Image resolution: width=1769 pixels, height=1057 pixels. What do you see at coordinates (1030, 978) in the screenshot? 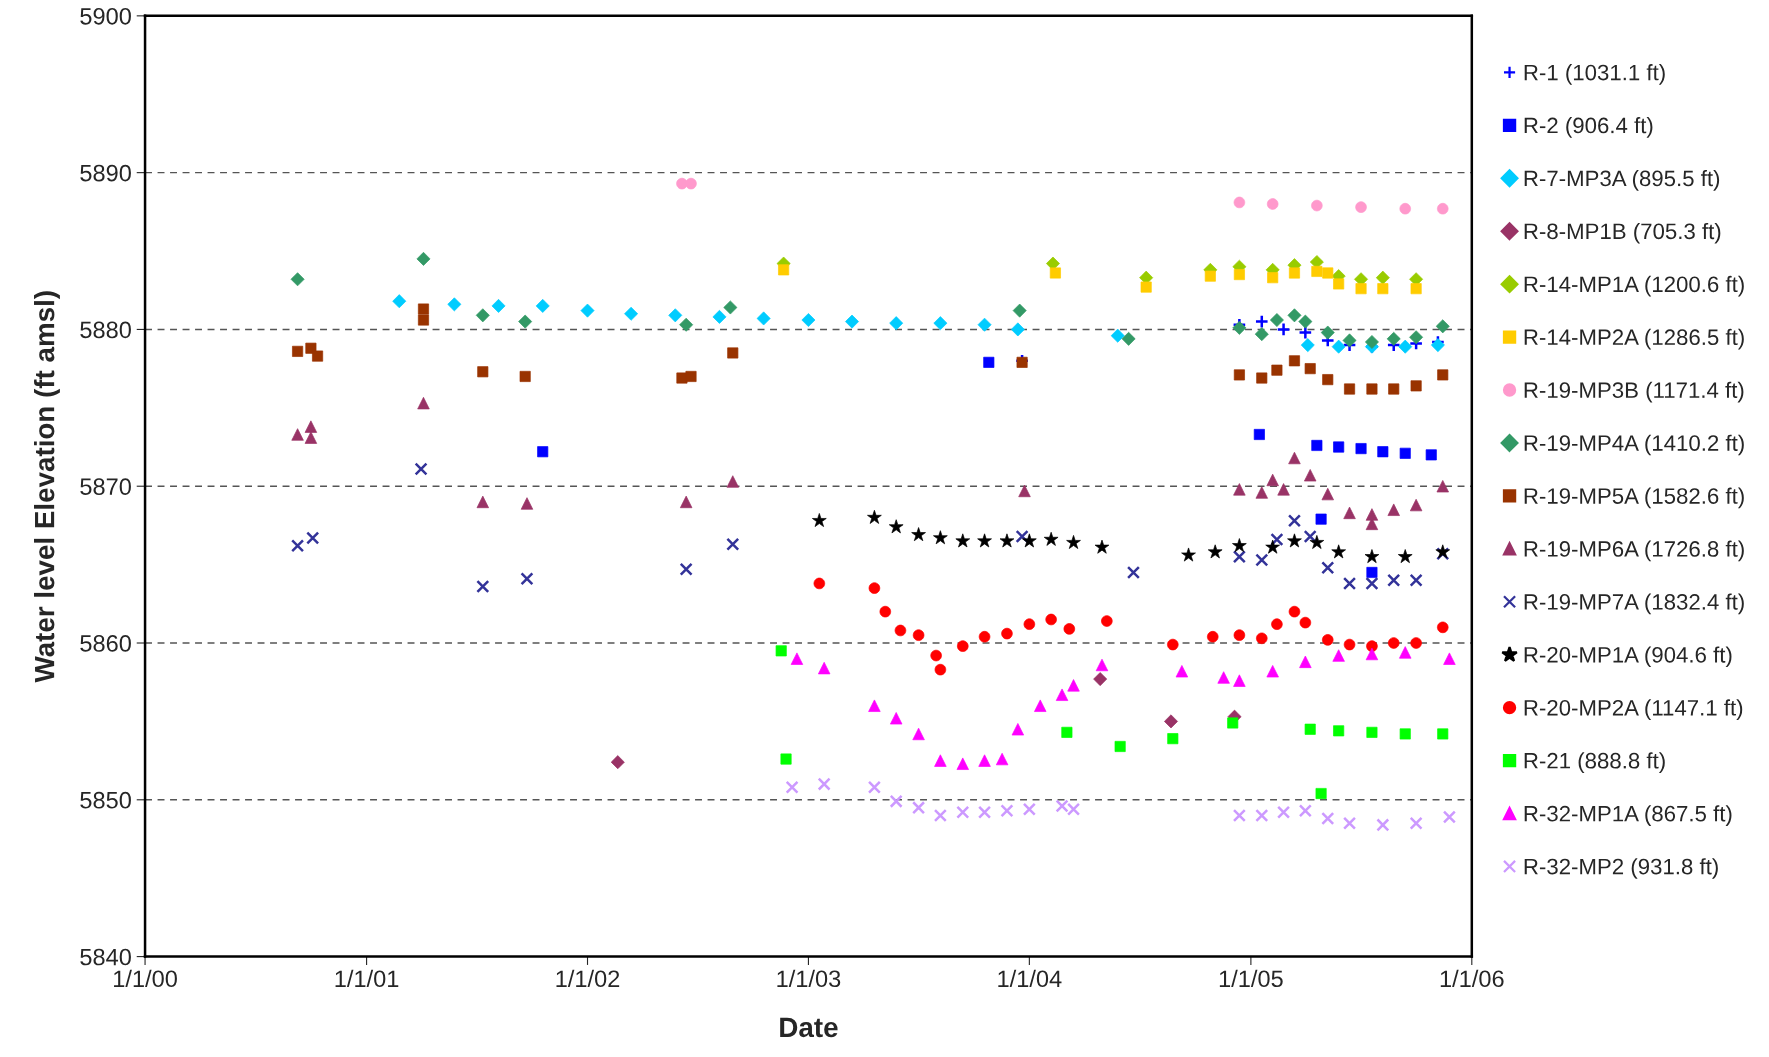
I see `x-tick-label: 1/1/04` at bounding box center [1030, 978].